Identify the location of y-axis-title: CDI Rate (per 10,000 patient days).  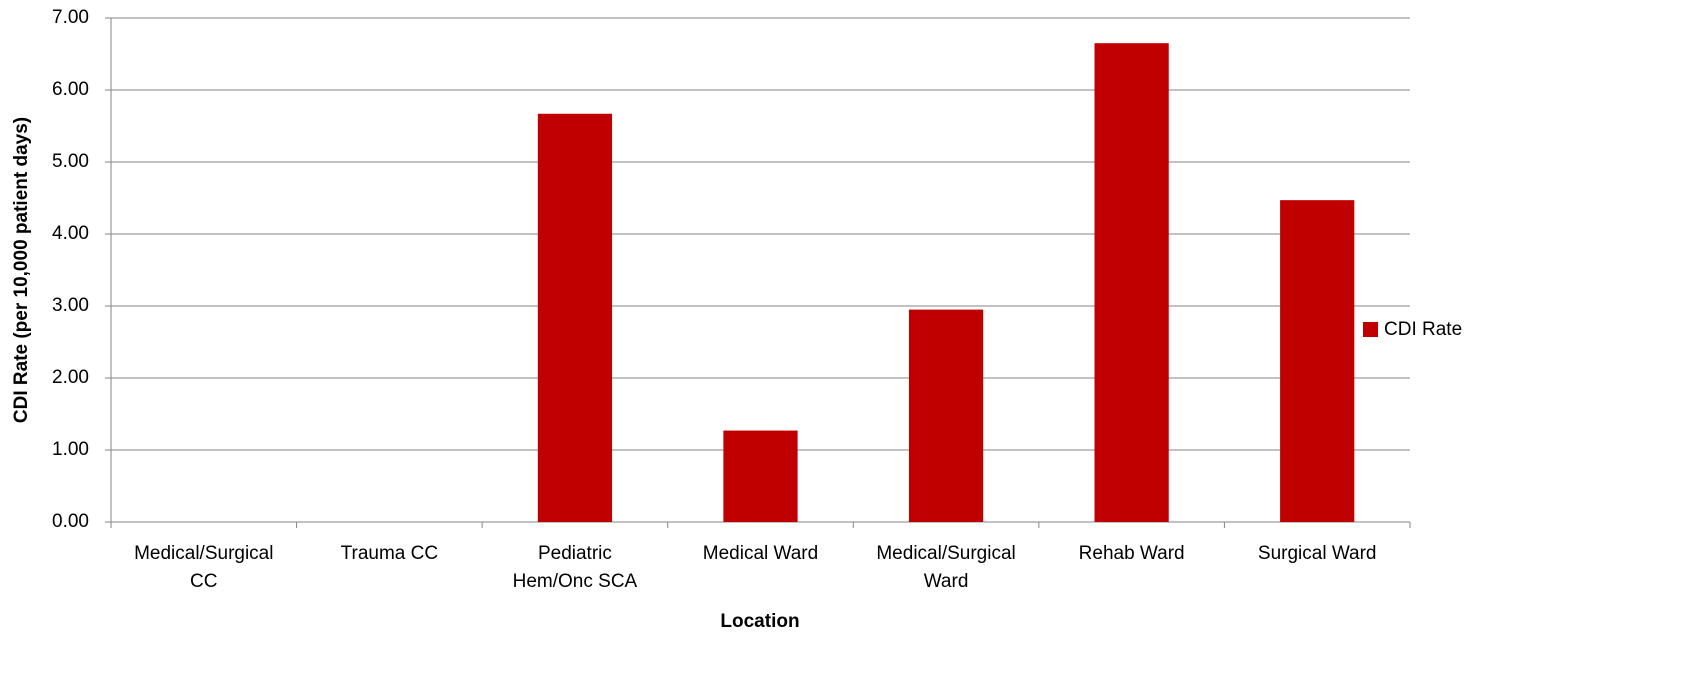
(21, 270).